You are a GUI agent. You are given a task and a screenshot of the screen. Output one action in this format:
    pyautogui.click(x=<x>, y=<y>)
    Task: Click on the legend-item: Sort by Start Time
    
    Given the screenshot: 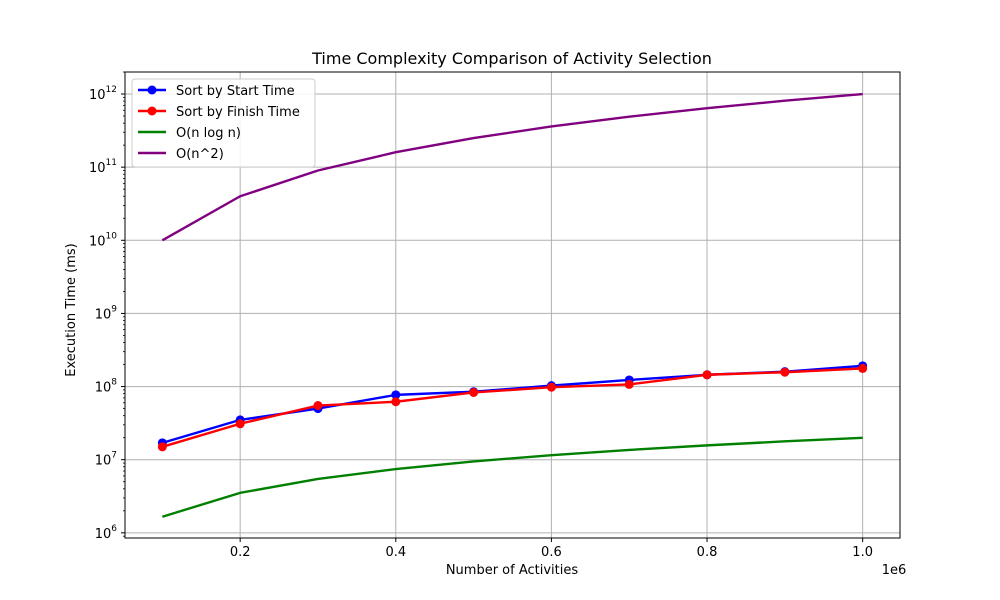 What is the action you would take?
    pyautogui.click(x=216, y=91)
    